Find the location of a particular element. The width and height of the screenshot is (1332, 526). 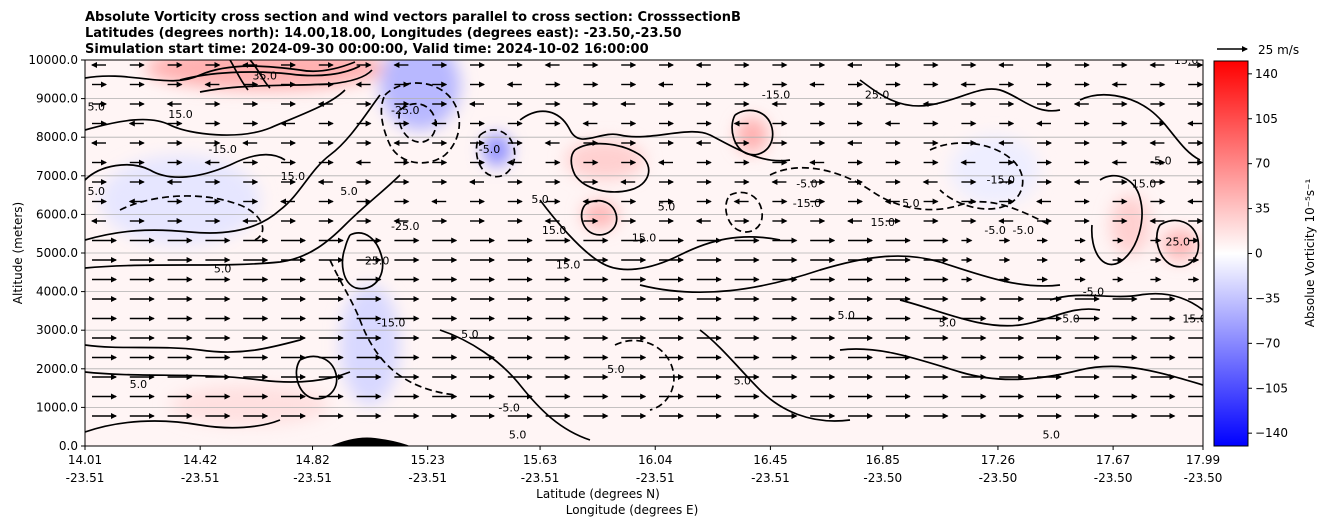

x-tick-label-lat: 14.42 is located at coordinates (200, 460).